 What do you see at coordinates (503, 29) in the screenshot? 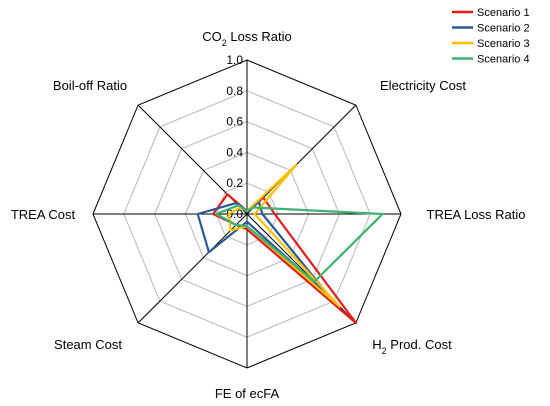
I see `legend-label-2: Scenario 2` at bounding box center [503, 29].